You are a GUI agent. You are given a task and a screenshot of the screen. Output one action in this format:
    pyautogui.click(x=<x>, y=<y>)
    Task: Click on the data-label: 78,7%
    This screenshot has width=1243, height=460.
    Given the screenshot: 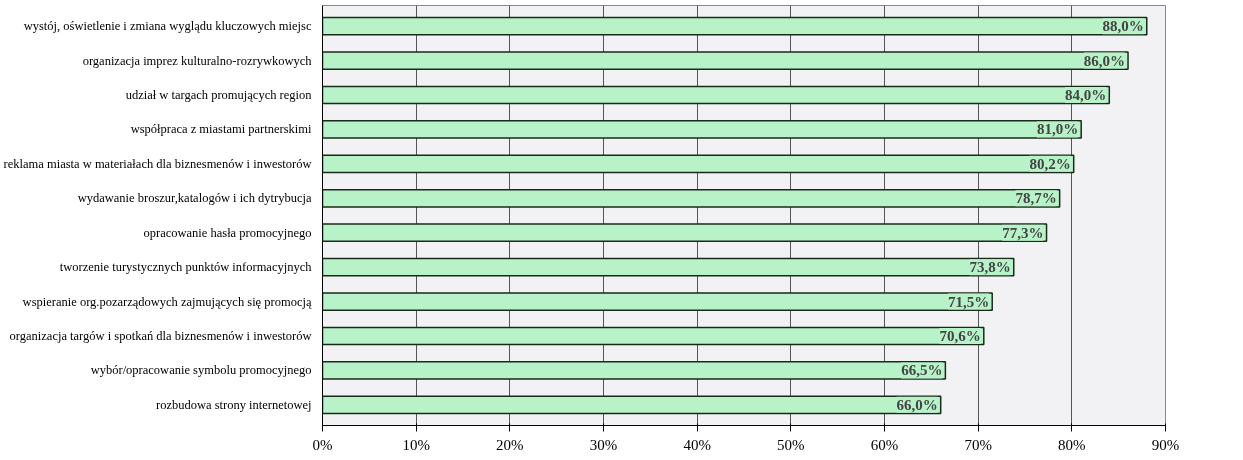 What is the action you would take?
    pyautogui.click(x=1036, y=198)
    